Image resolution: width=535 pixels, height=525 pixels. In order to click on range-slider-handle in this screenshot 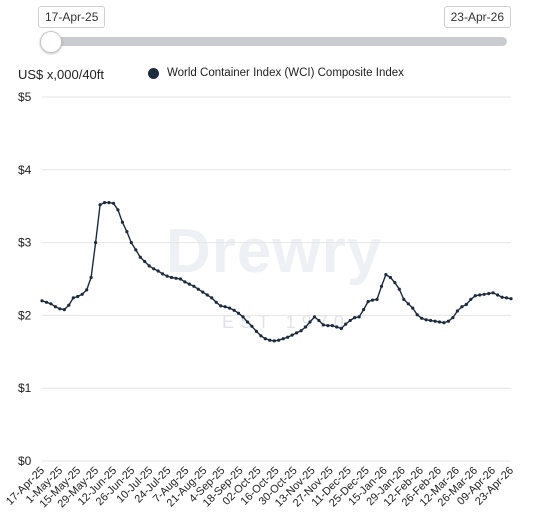, I will do `click(51, 42)`.